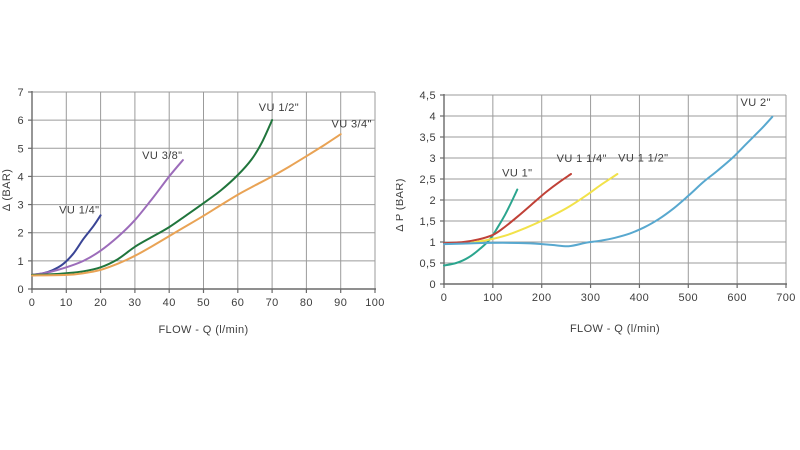 Image resolution: width=800 pixels, height=450 pixels. Describe the element at coordinates (737, 298) in the screenshot. I see `x-tick-label: 600` at that location.